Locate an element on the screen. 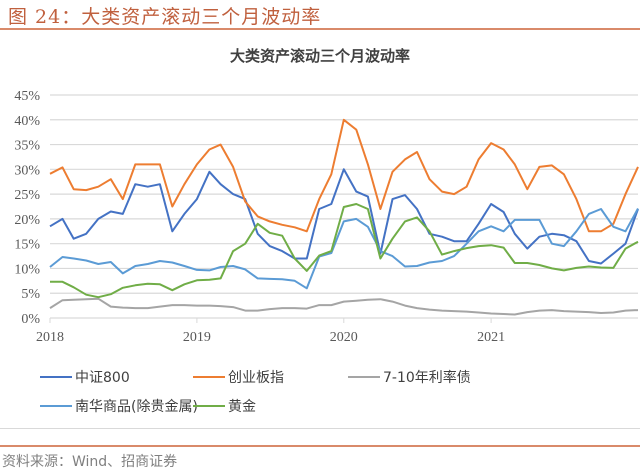 The height and width of the screenshot is (472, 640). x-tick-label: 2021 is located at coordinates (491, 337).